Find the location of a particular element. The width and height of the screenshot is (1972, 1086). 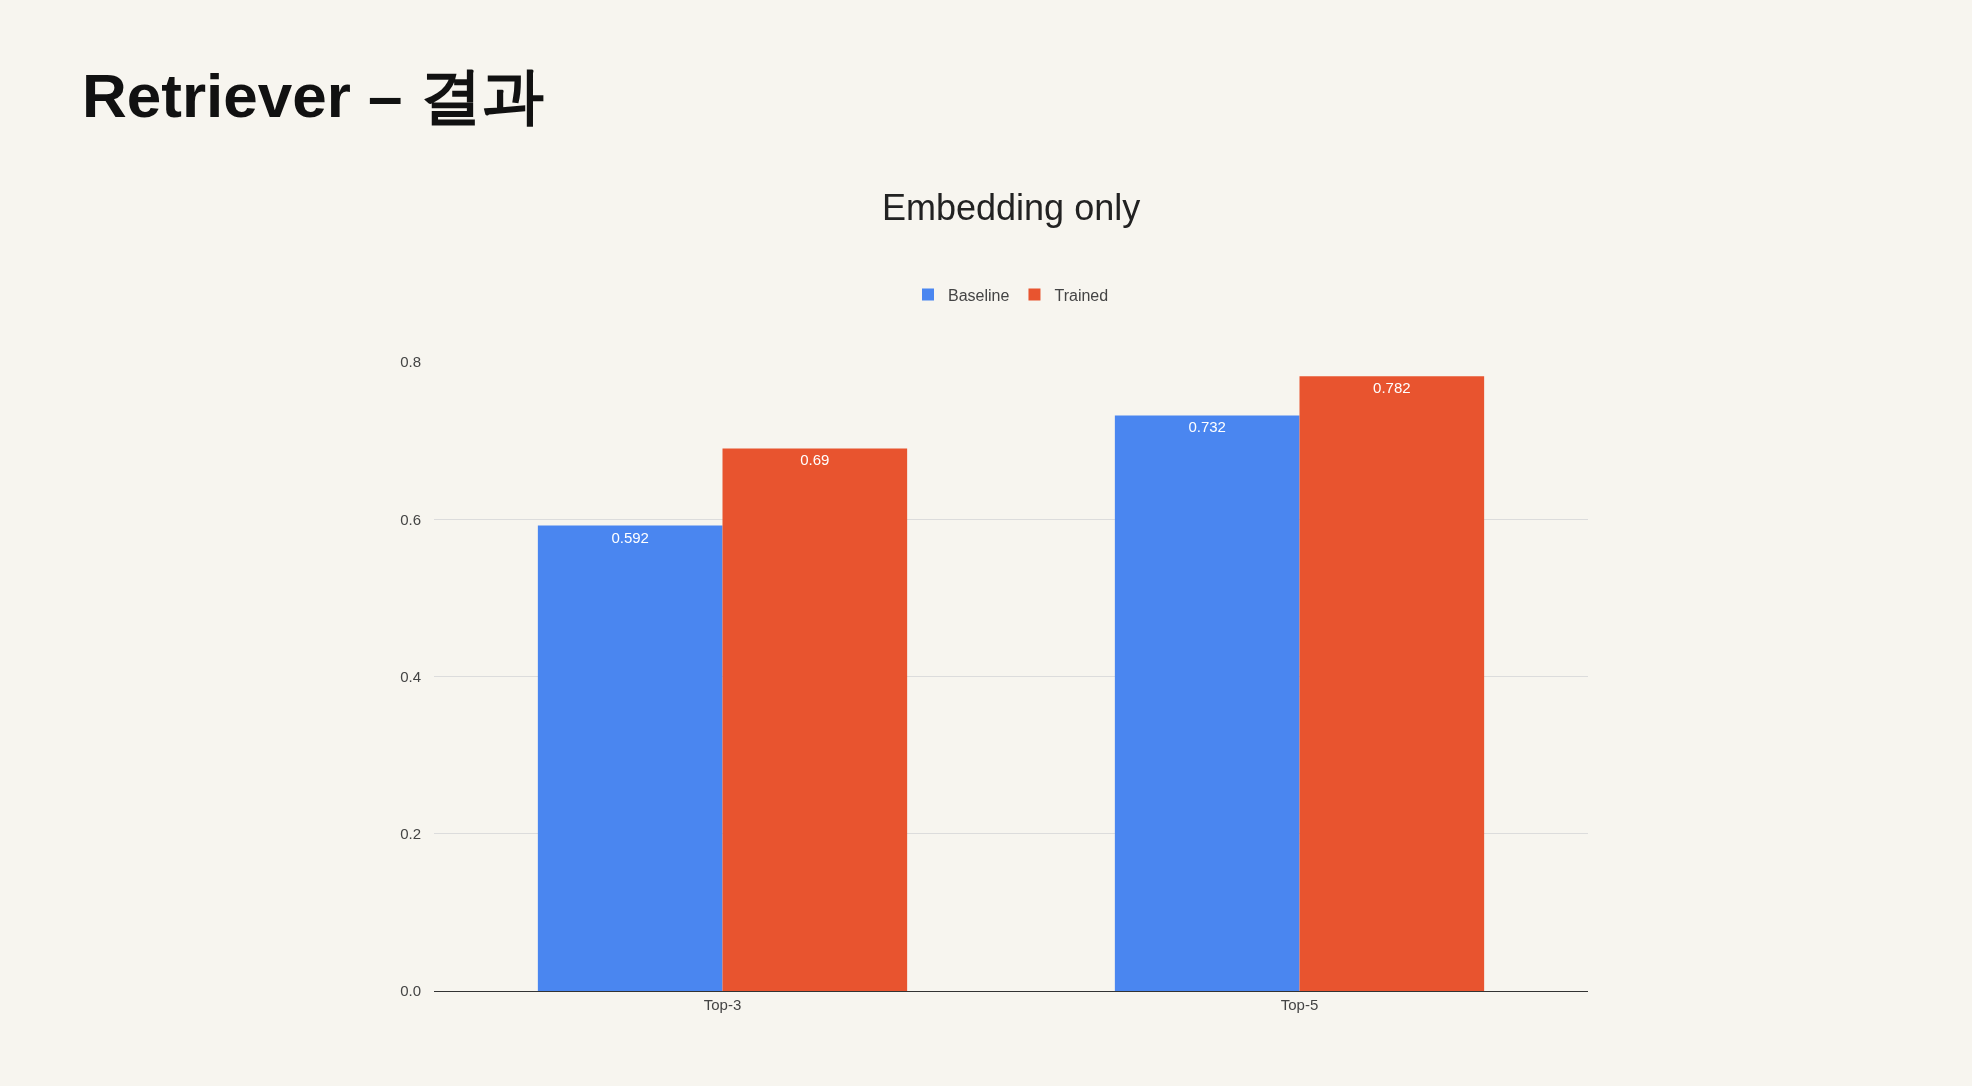

data-label: 0.732 is located at coordinates (1207, 427).